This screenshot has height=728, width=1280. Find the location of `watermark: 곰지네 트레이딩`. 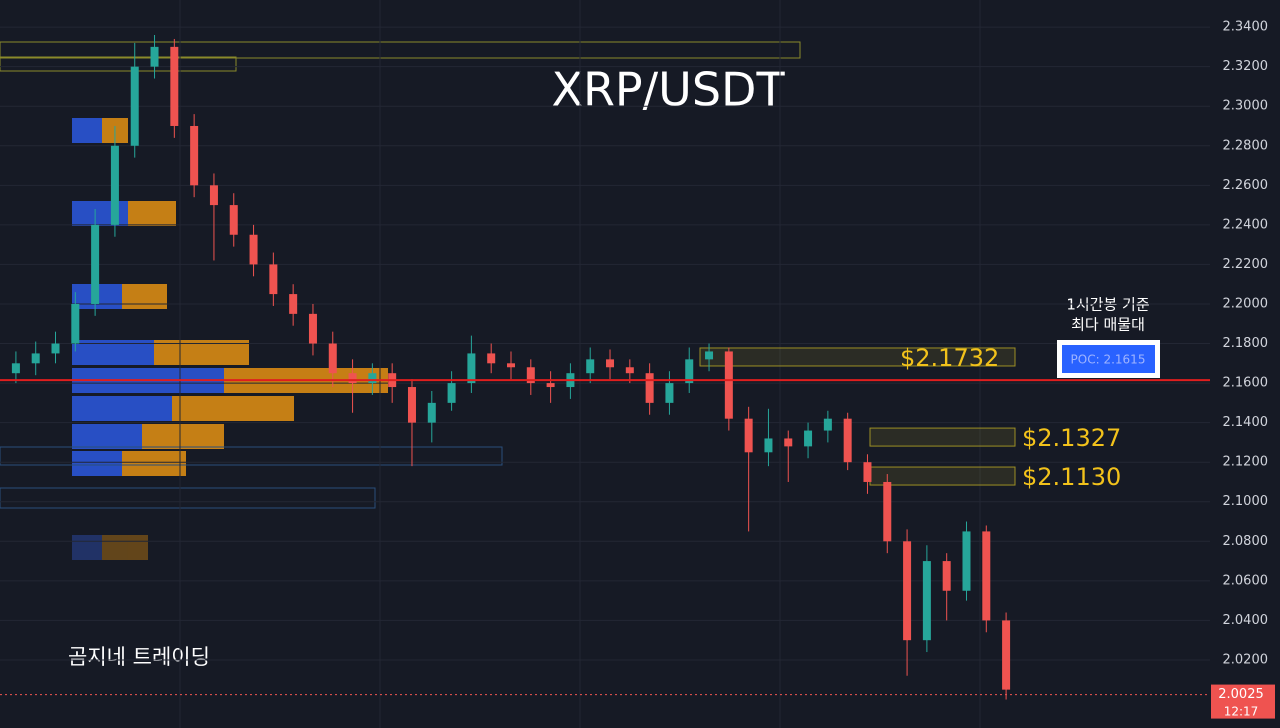

watermark: 곰지네 트레이딩 is located at coordinates (139, 657).